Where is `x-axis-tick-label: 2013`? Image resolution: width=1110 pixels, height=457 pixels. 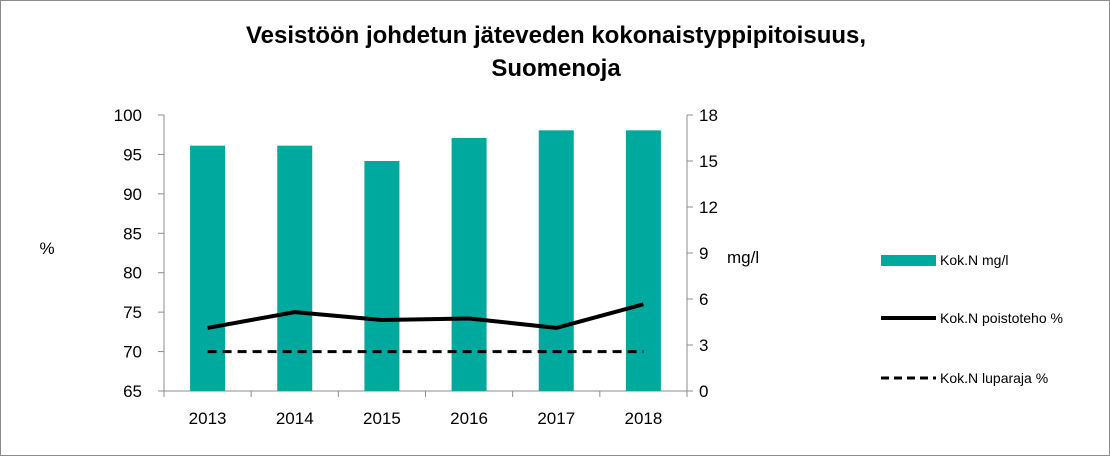
x-axis-tick-label: 2013 is located at coordinates (208, 418).